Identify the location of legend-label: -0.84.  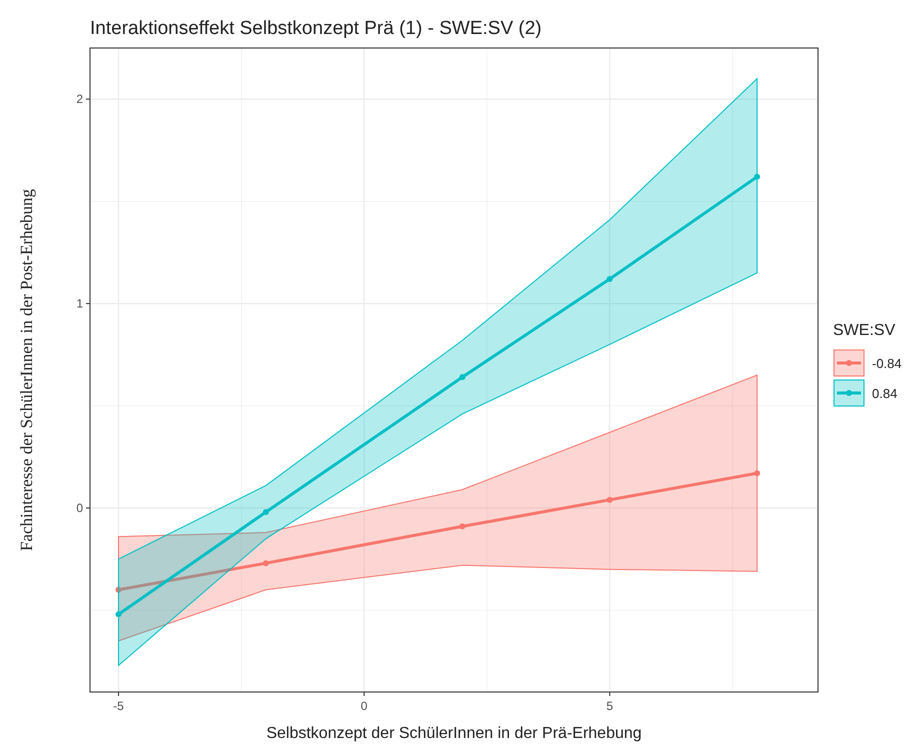
(887, 363).